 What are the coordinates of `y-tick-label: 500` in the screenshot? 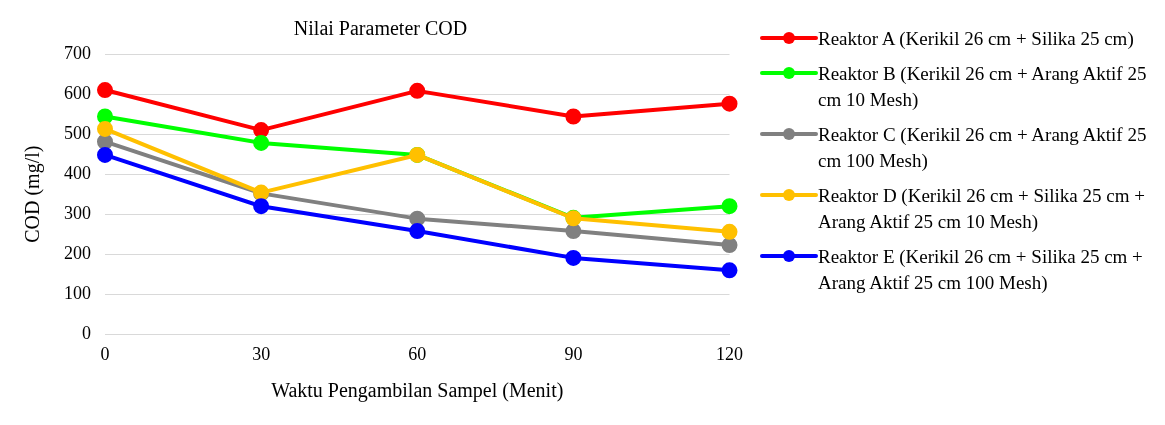 It's located at (77, 132).